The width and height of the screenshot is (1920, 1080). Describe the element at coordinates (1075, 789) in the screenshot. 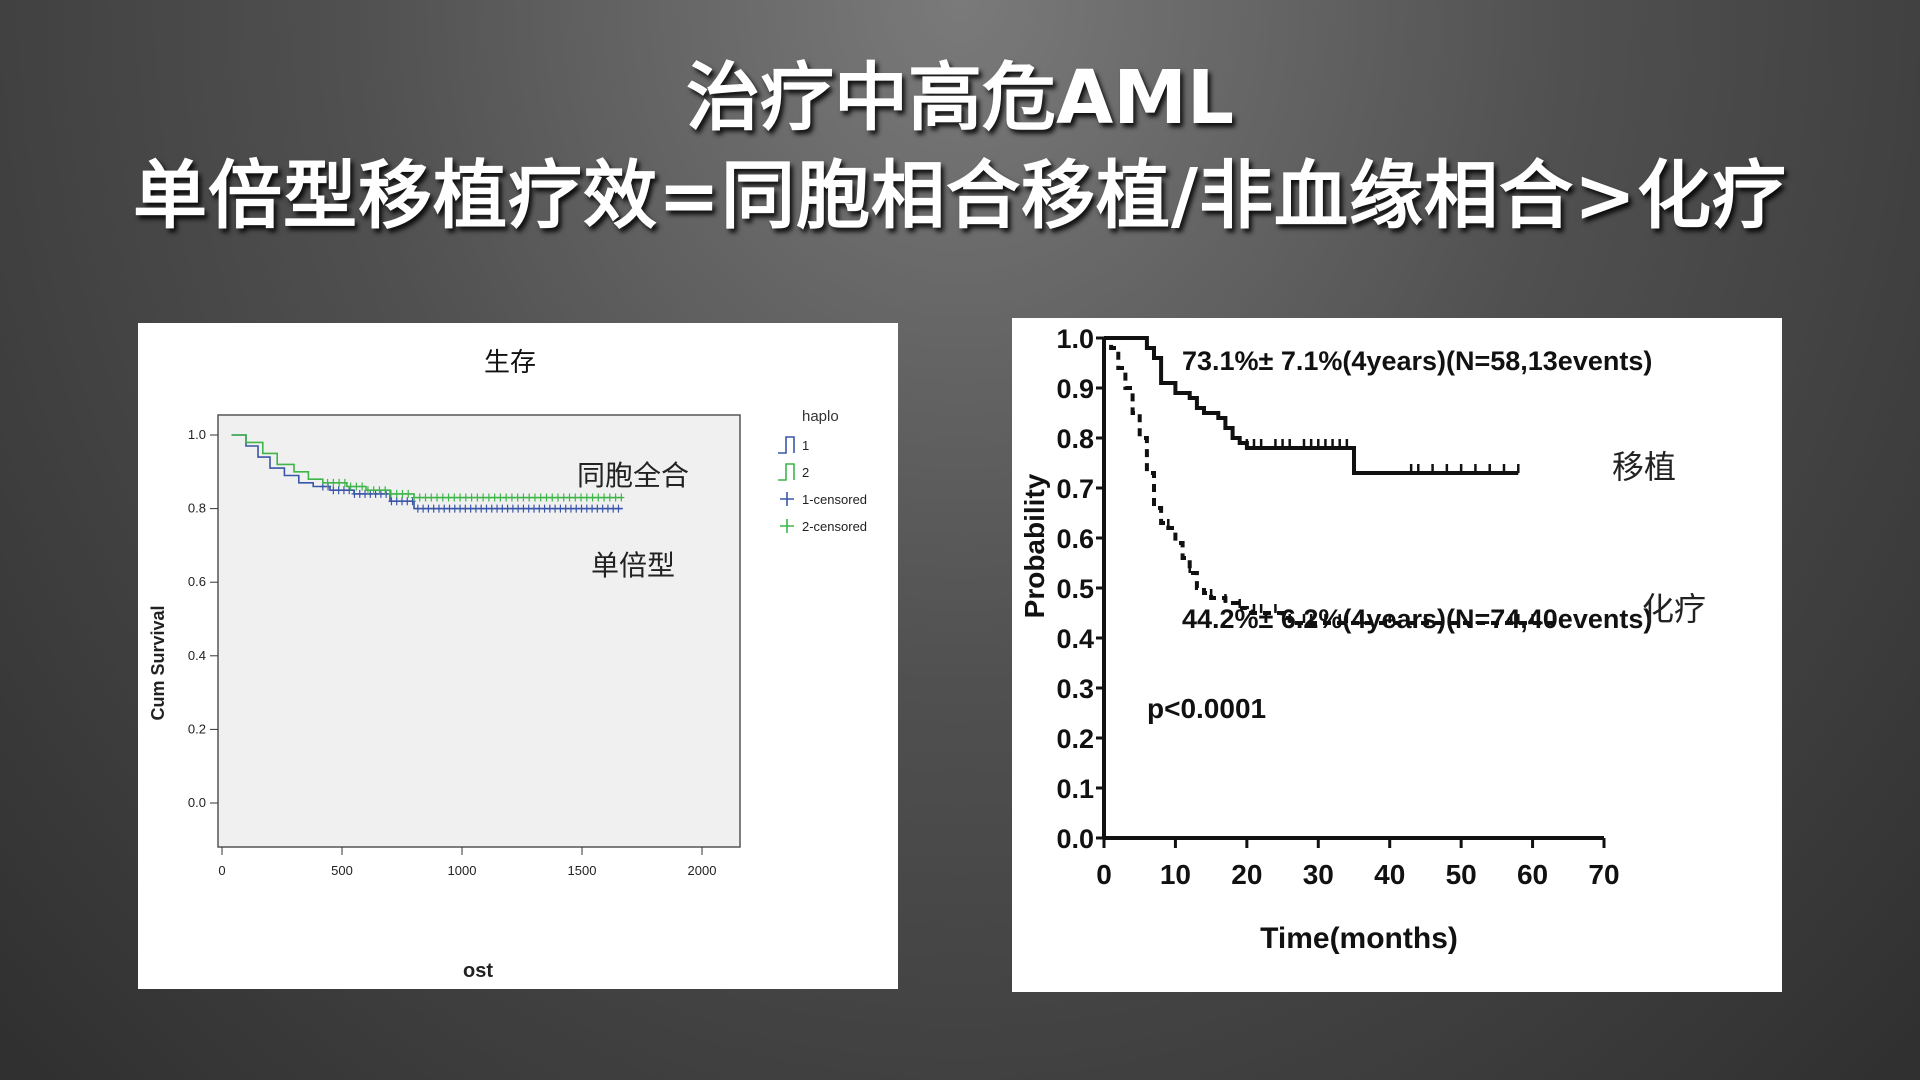

I see `right-y-tick-label: 0.1` at that location.